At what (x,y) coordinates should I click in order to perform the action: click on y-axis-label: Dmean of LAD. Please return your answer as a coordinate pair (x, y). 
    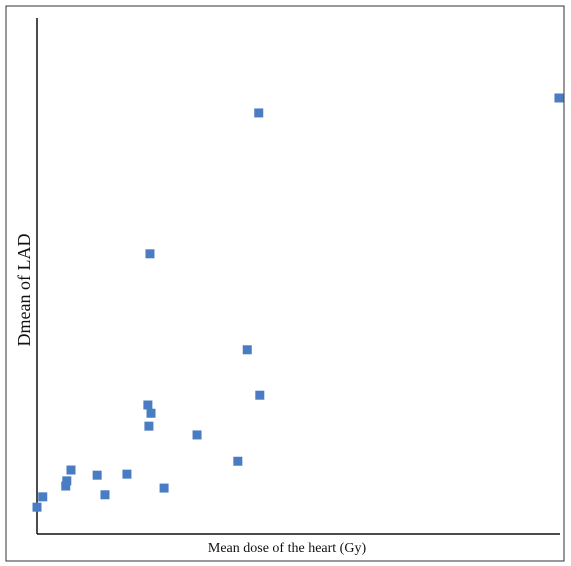
    Looking at the image, I should click on (24, 290).